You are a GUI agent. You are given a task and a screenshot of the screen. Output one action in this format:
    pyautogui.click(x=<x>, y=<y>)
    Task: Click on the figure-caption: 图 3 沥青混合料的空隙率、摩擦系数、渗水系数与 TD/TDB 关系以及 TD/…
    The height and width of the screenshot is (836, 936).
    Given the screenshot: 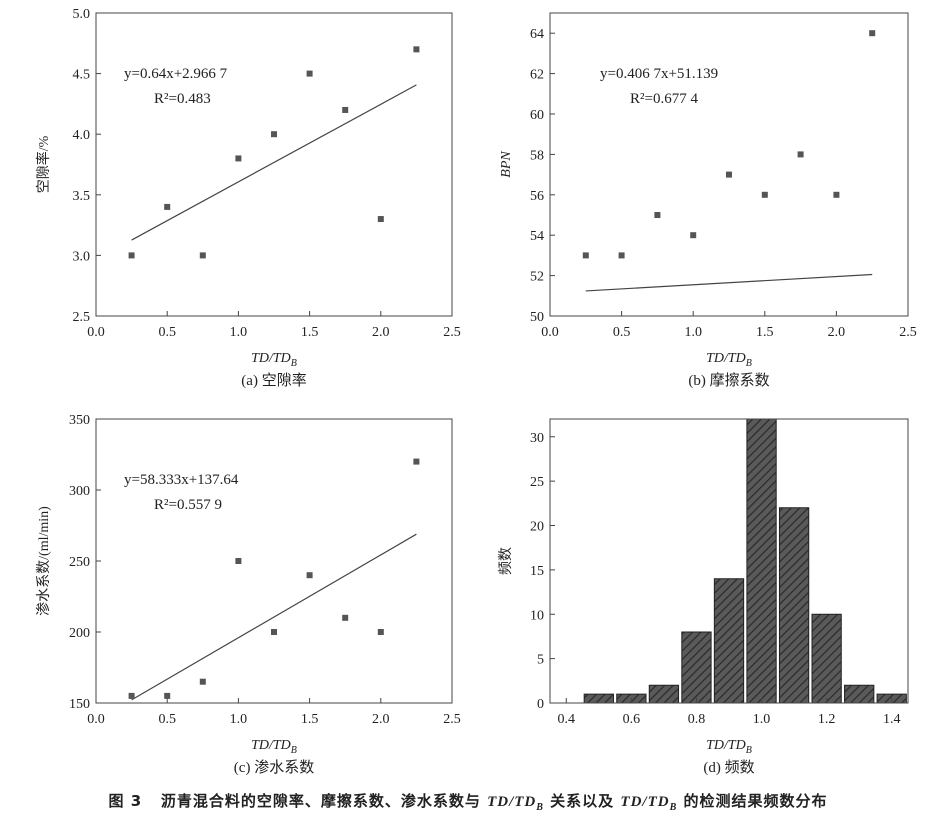 What is the action you would take?
    pyautogui.click(x=468, y=801)
    